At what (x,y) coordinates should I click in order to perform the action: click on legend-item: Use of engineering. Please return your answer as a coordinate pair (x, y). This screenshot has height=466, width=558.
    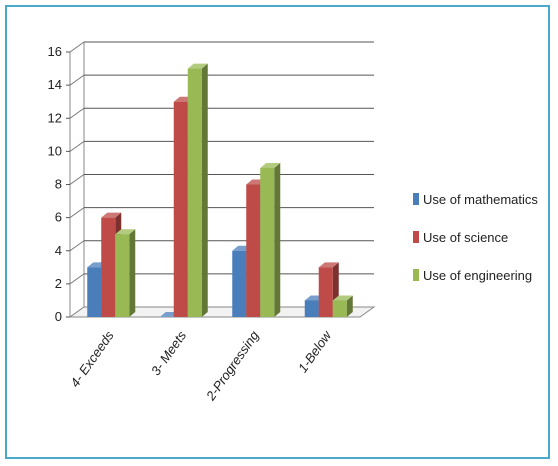
    Looking at the image, I should click on (472, 275).